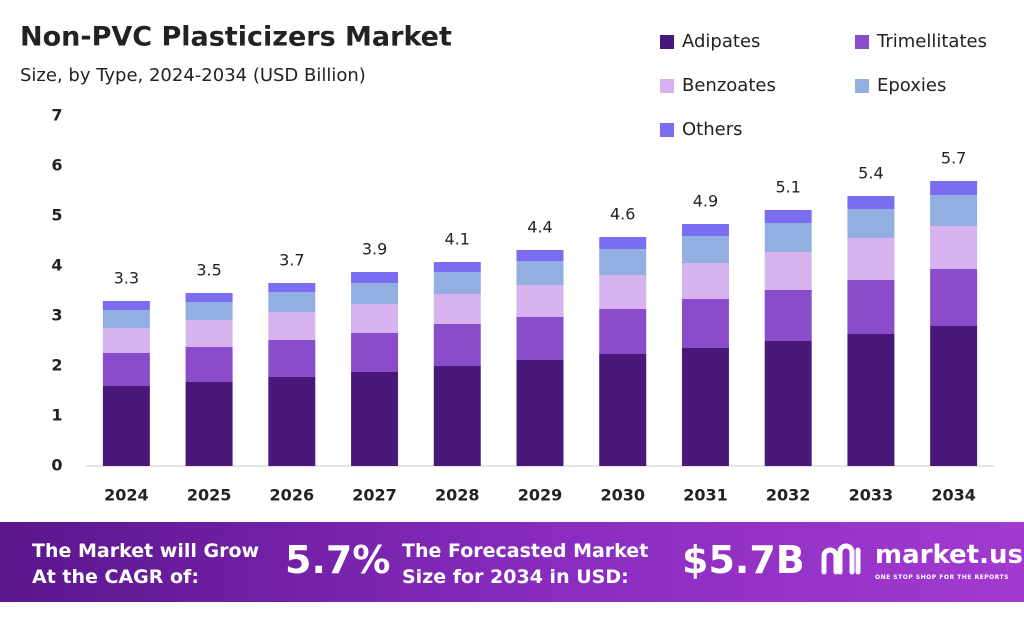 The height and width of the screenshot is (617, 1024). What do you see at coordinates (841, 559) in the screenshot?
I see `brand-logo` at bounding box center [841, 559].